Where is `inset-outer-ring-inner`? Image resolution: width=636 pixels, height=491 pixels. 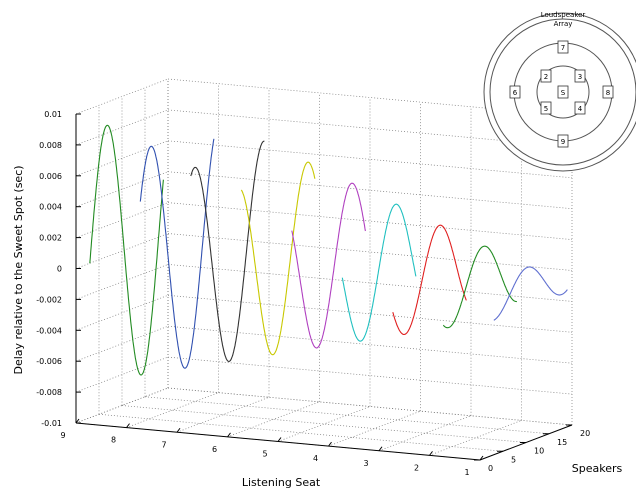
inset-outer-ring-inner is located at coordinates (562, 92).